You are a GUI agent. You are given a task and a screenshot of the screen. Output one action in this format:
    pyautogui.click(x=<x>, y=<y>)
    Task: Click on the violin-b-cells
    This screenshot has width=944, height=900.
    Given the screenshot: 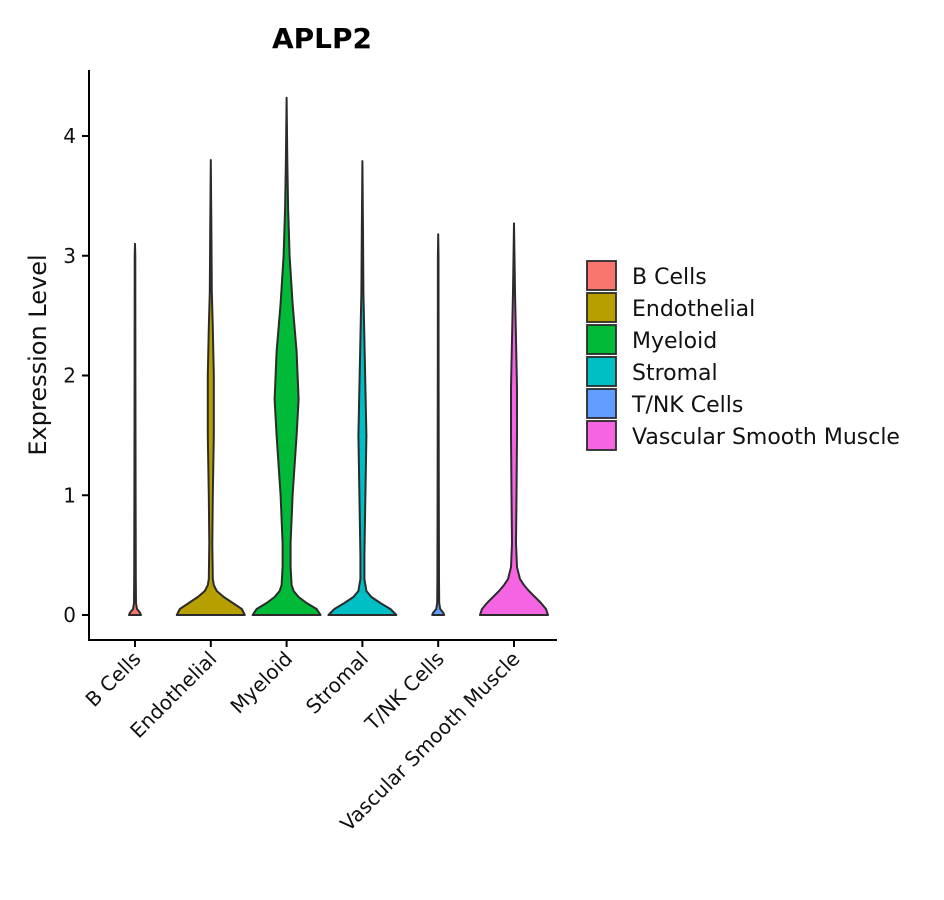 What is the action you would take?
    pyautogui.click(x=135, y=429)
    